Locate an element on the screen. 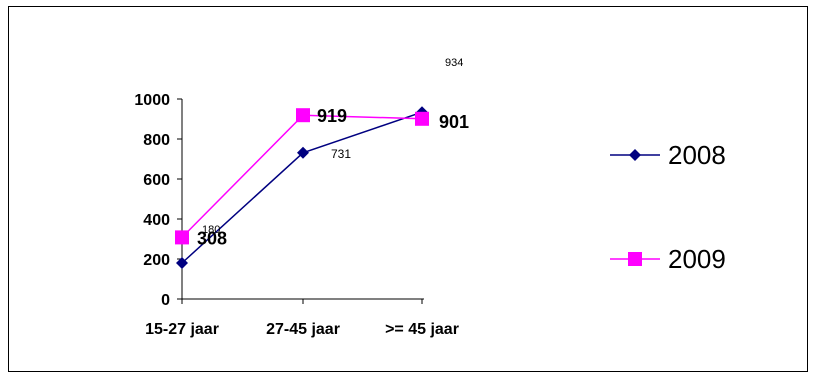 This screenshot has height=378, width=817. data-label-2009-0: 308 is located at coordinates (212, 238).